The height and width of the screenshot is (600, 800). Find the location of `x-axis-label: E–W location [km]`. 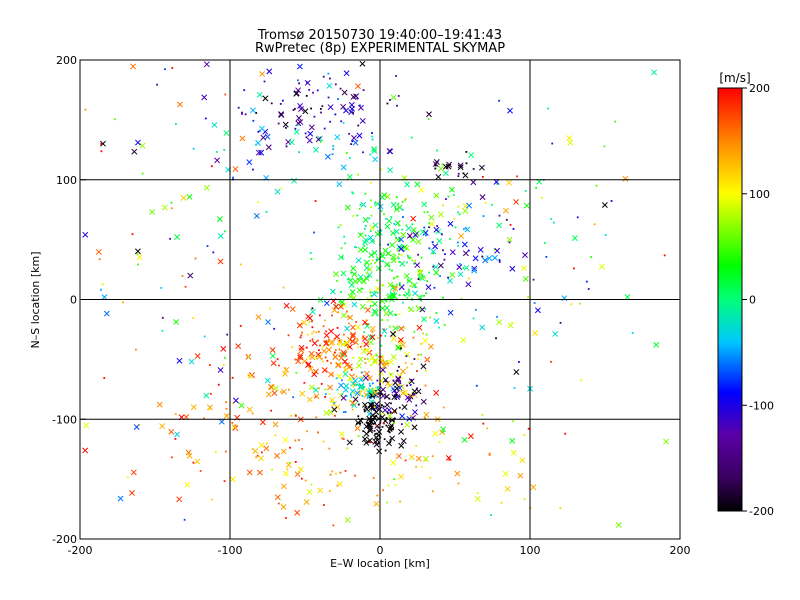

x-axis-label: E–W location [km] is located at coordinates (380, 563).